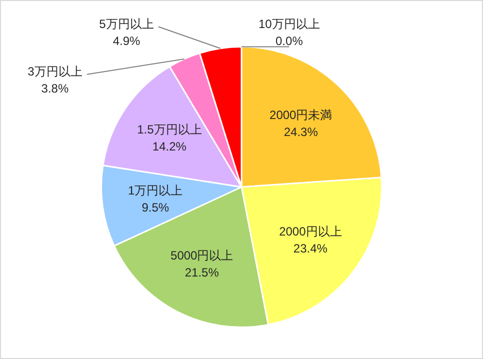 The image size is (483, 359). Describe the element at coordinates (126, 24) in the screenshot. I see `slice-label: 5万円以上` at that location.